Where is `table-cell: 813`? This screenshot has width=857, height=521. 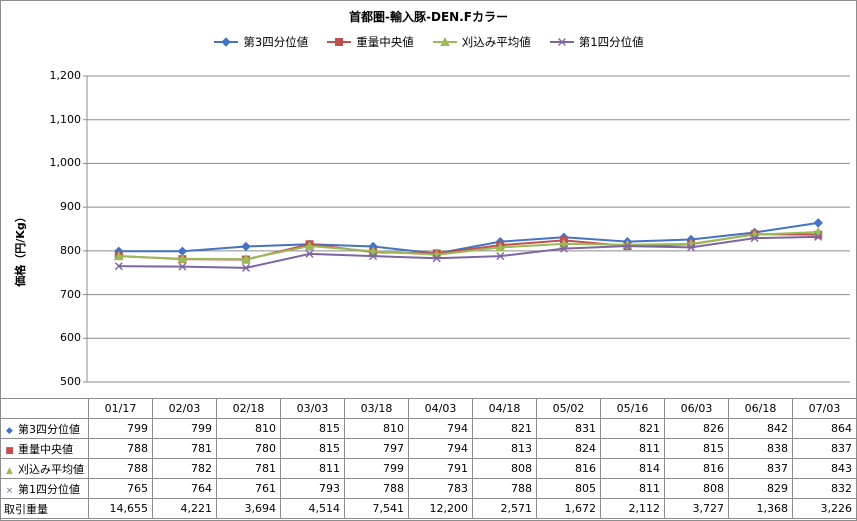 table-cell: 813 is located at coordinates (504, 448).